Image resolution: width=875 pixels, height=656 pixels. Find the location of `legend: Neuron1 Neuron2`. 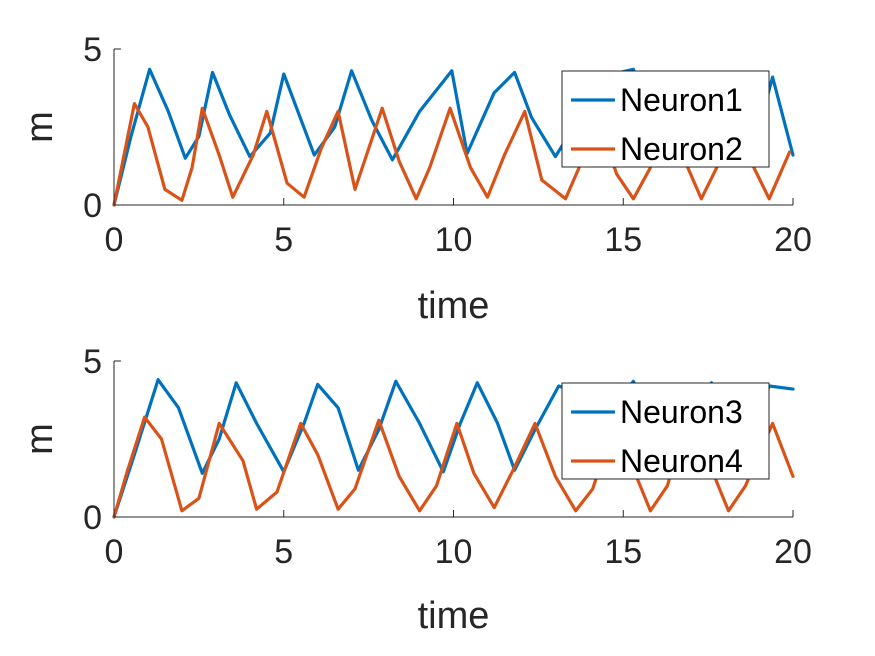

legend: Neuron1 Neuron2 is located at coordinates (665, 119).